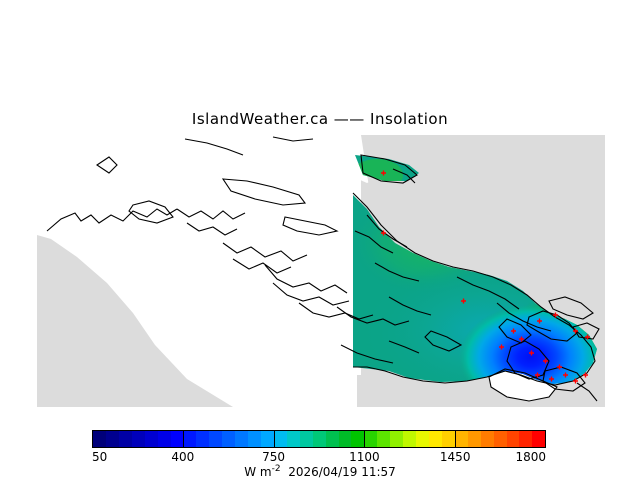 This screenshot has width=640, height=493. What do you see at coordinates (342, 472) in the screenshot?
I see `timestamp: 2026/04/19 11:57` at bounding box center [342, 472].